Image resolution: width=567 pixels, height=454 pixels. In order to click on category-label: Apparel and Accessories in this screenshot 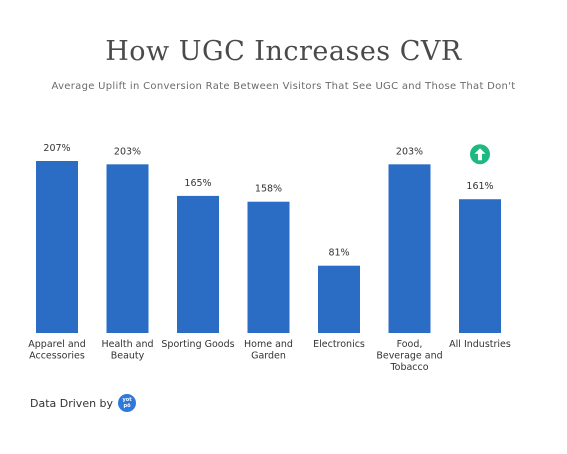, I will do `click(56, 350)`.